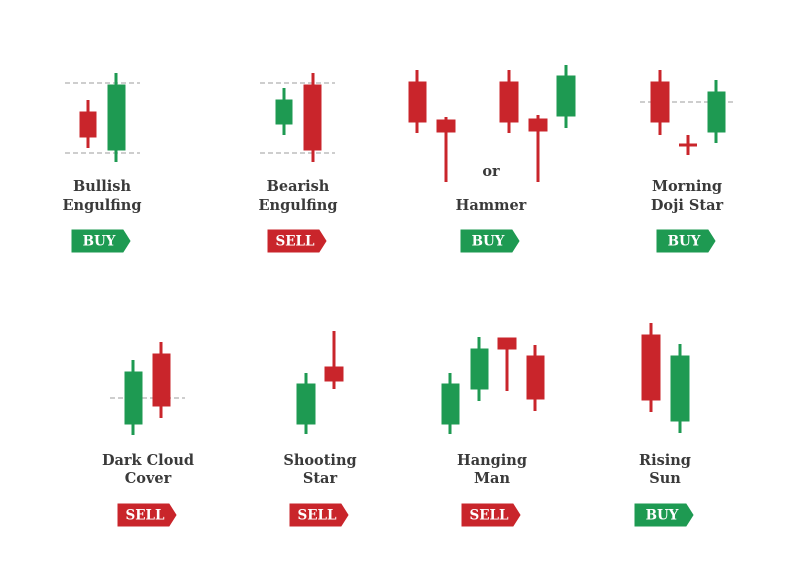 The width and height of the screenshot is (800, 566). What do you see at coordinates (148, 478) in the screenshot?
I see `pattern-name: Cover` at bounding box center [148, 478].